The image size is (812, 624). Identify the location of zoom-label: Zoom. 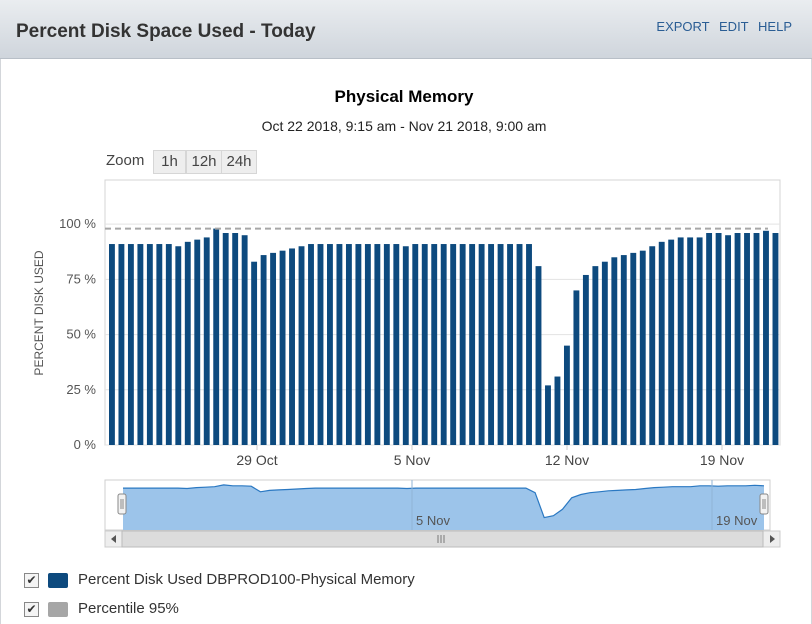
(125, 160).